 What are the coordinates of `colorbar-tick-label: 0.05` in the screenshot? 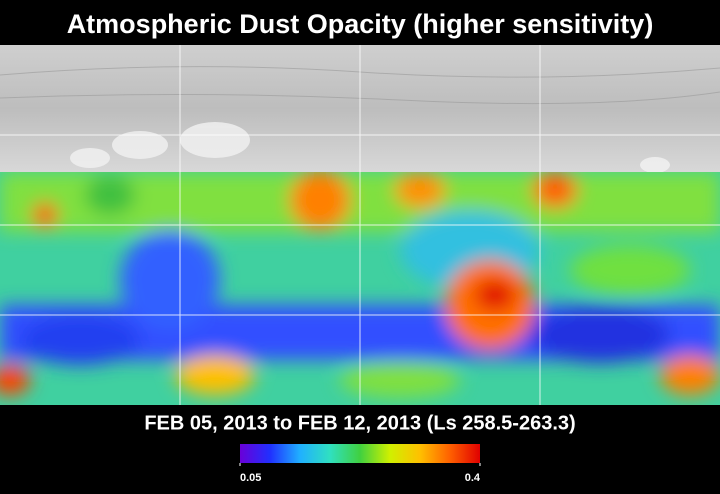 It's located at (250, 478).